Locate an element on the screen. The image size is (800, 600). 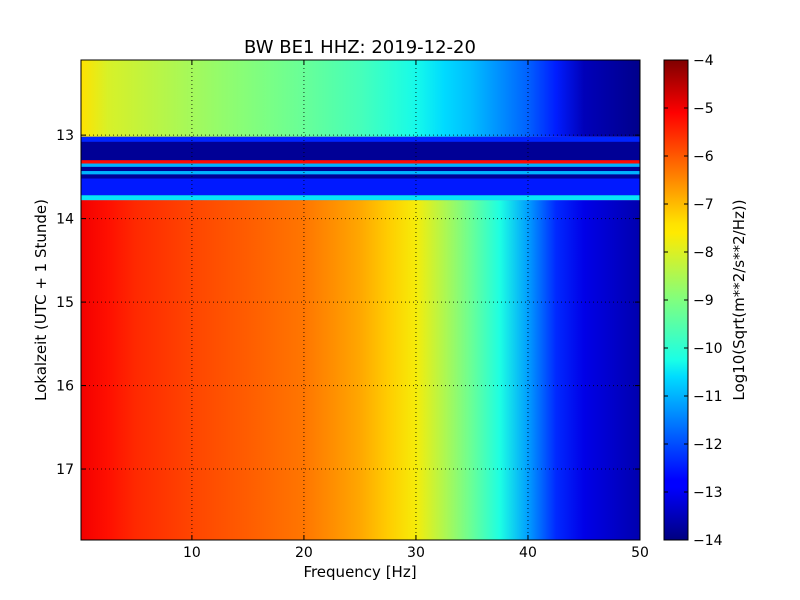
y-tick-label: 14 is located at coordinates (65, 220).